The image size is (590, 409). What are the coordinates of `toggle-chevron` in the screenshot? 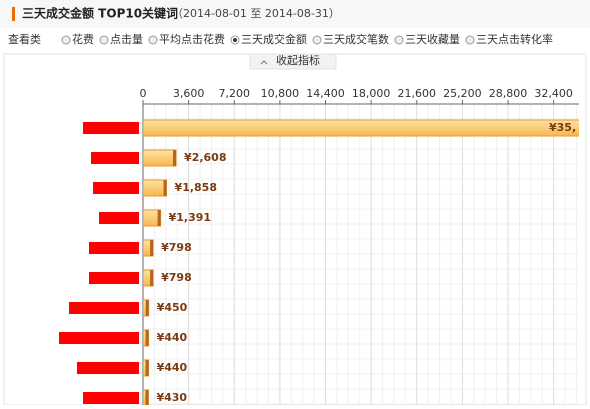 It's located at (264, 62).